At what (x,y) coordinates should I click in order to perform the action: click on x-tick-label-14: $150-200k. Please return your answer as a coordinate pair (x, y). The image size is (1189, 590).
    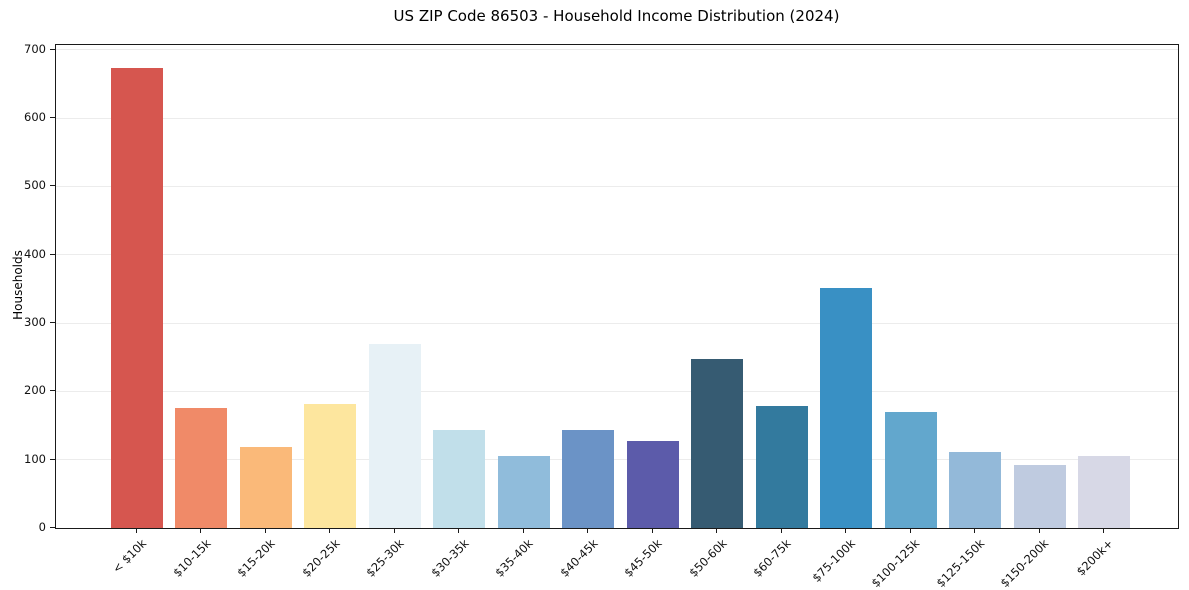
    Looking at the image, I should click on (1024, 563).